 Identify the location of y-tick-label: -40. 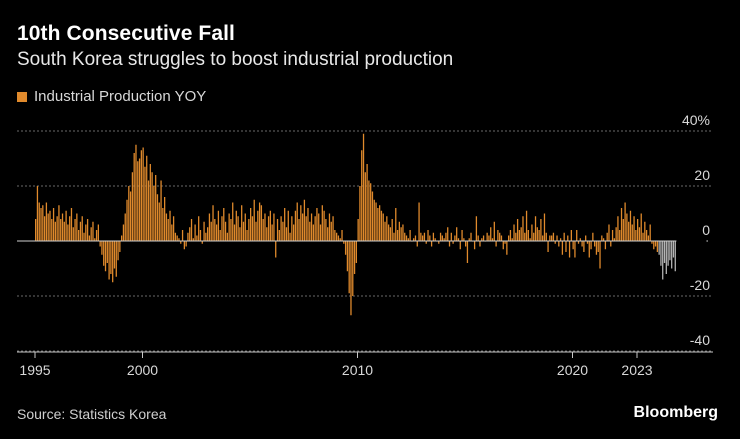
(700, 340).